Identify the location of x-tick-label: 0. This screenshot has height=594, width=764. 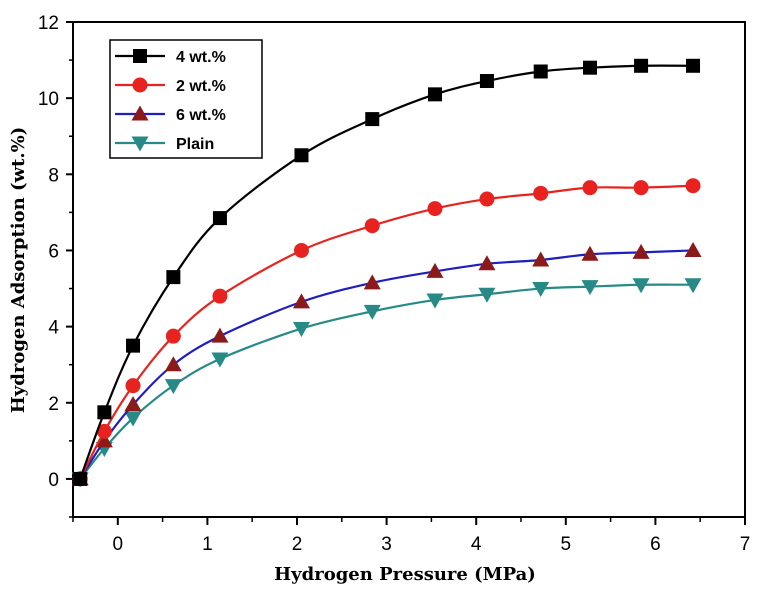
(118, 544).